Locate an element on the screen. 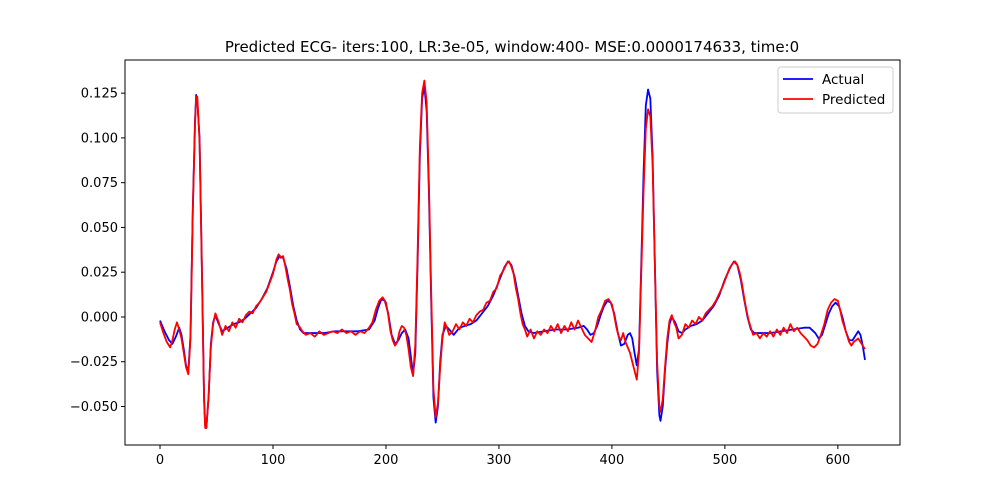 Image resolution: width=1000 pixels, height=500 pixels. x-axis: 0 100 200 300 400 500 600 is located at coordinates (503, 456).